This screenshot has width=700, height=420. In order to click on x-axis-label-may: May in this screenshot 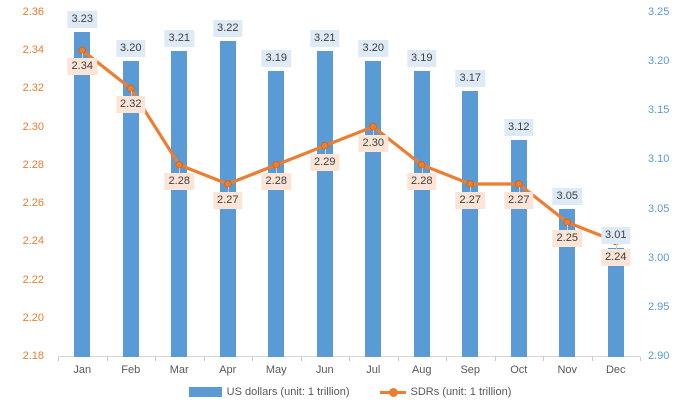, I will do `click(276, 370)`.